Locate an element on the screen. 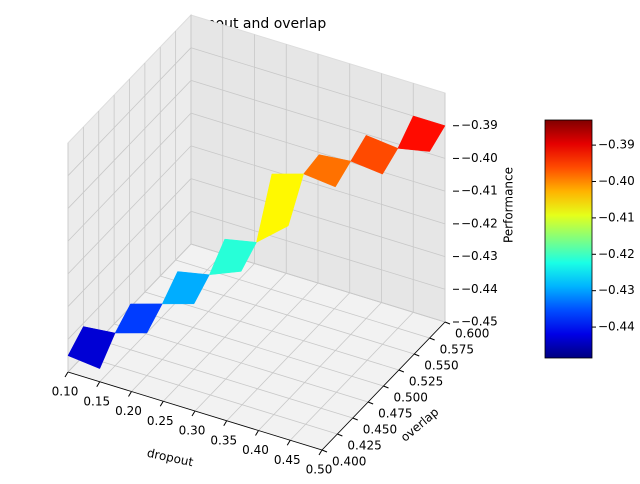 This screenshot has height=484, width=640. x-tick-label: 0.10 is located at coordinates (65, 392).